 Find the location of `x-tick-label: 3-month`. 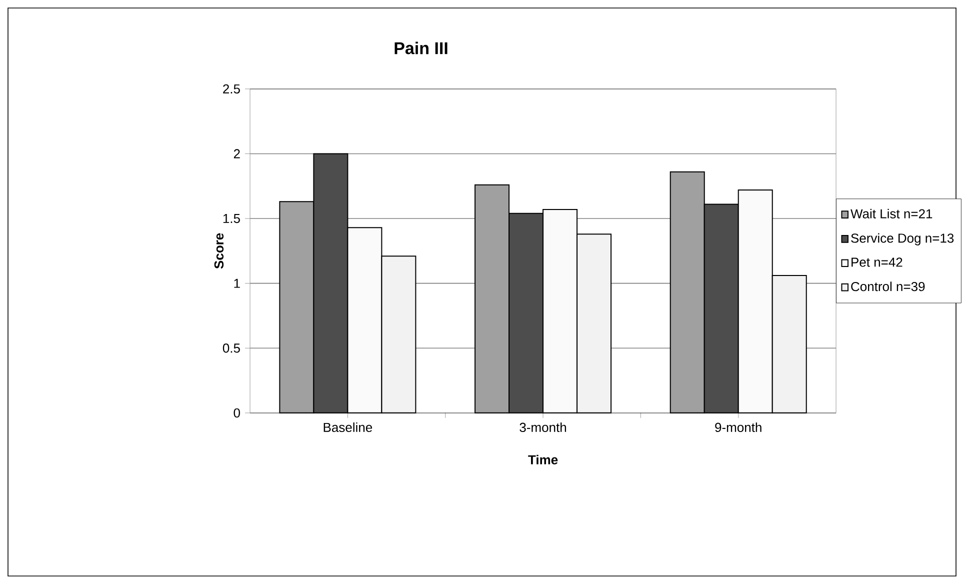

x-tick-label: 3-month is located at coordinates (543, 427).